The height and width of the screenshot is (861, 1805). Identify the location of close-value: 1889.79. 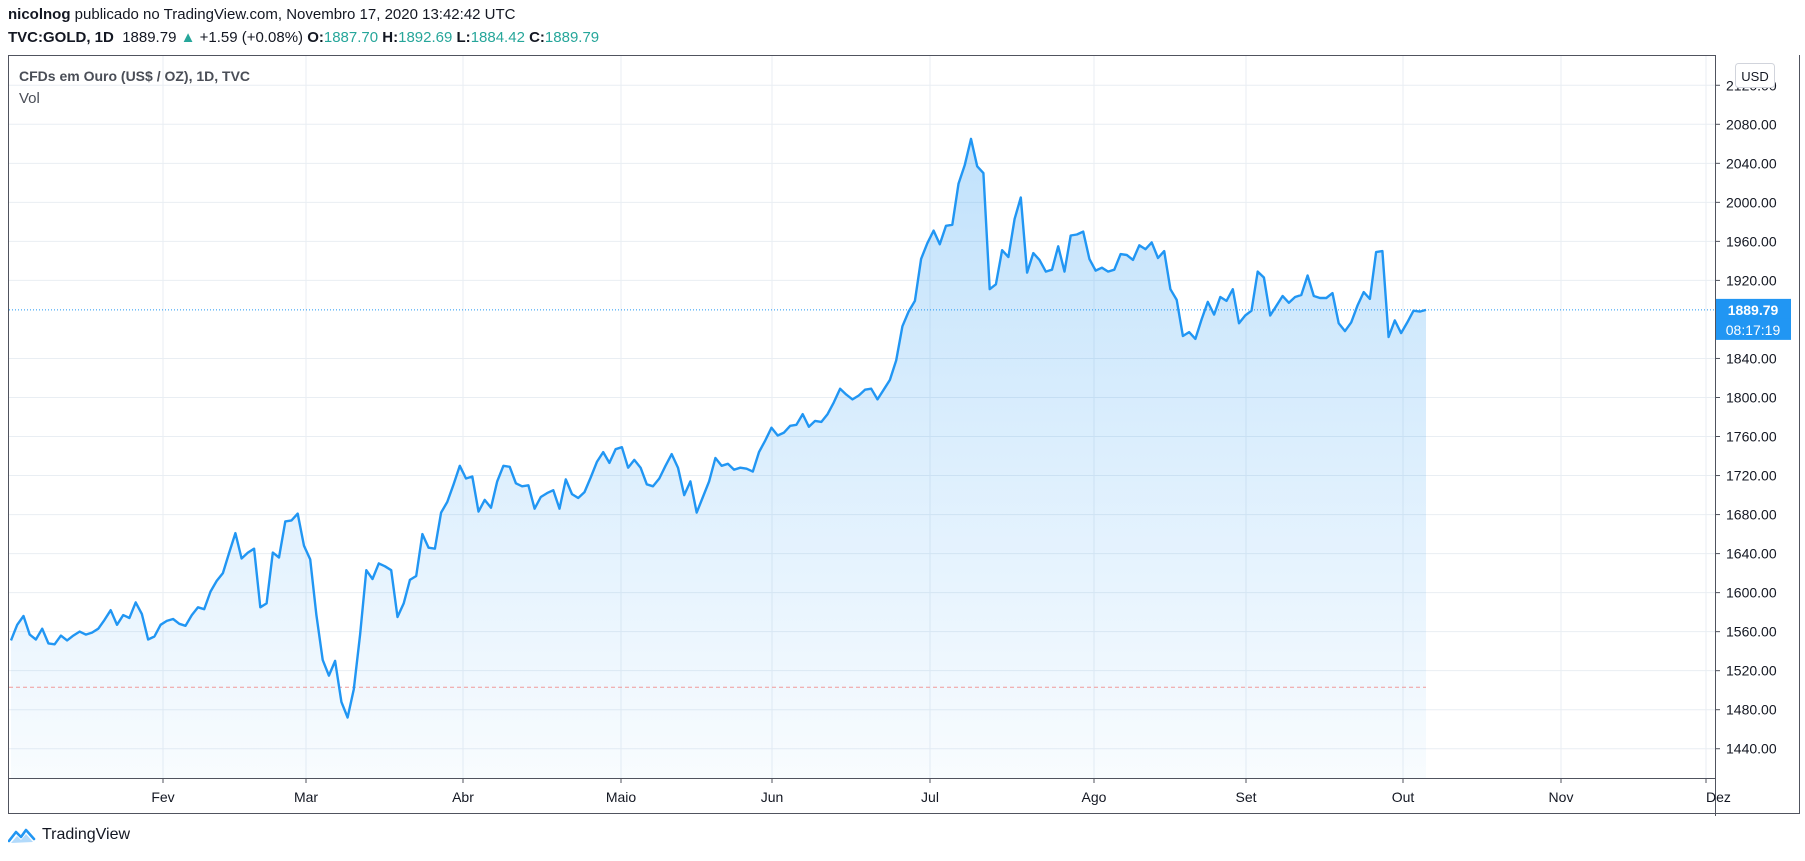
(572, 37).